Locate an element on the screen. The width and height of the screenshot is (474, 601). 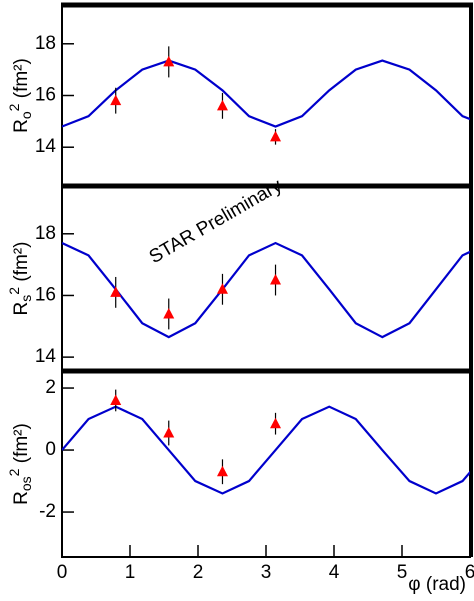
y-axis-label-part: o is located at coordinates (26, 115).